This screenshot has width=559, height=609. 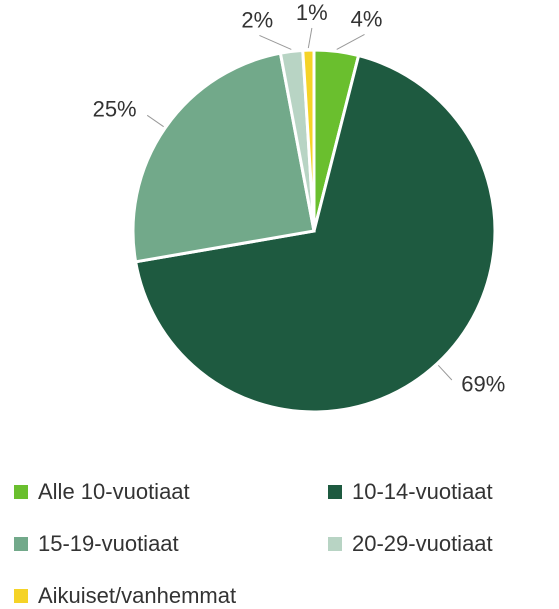 What do you see at coordinates (483, 384) in the screenshot?
I see `data-label: 69%` at bounding box center [483, 384].